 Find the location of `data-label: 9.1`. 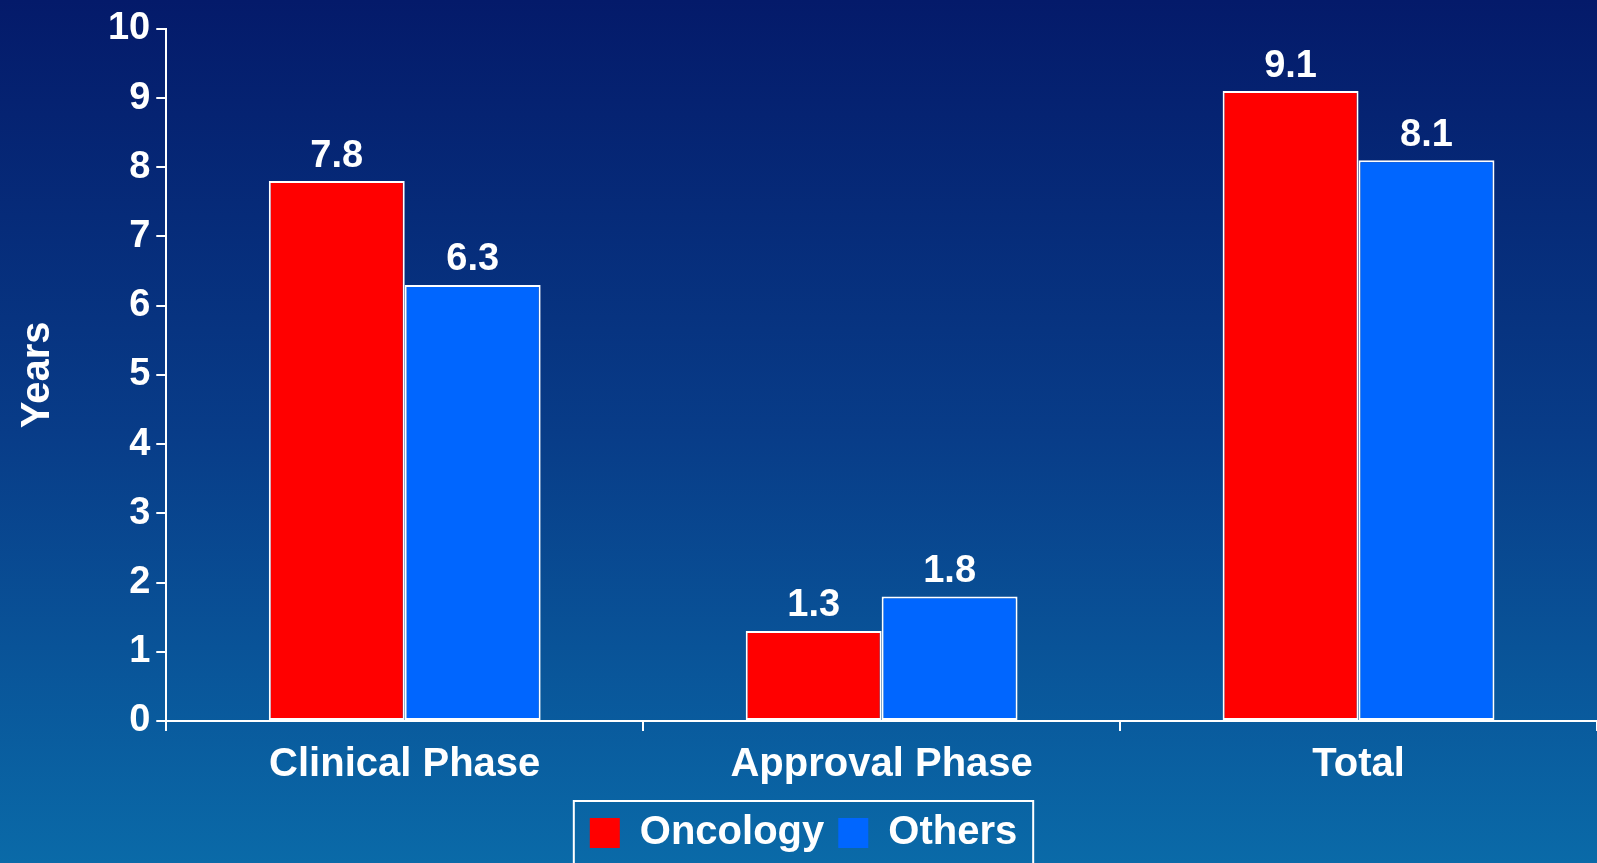

data-label: 9.1 is located at coordinates (1290, 63).